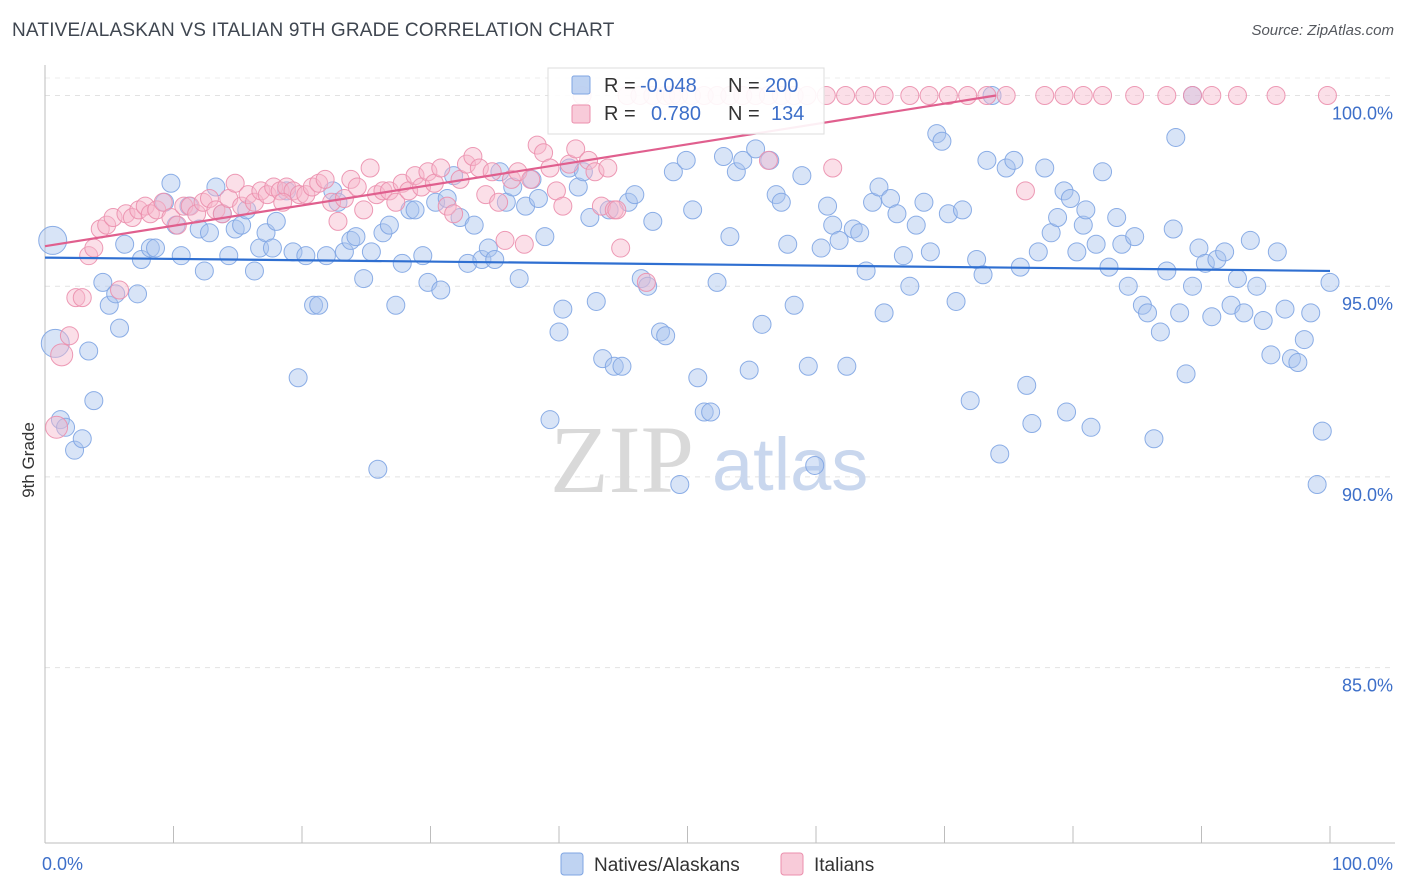 The width and height of the screenshot is (1406, 892). What do you see at coordinates (620, 114) in the screenshot?
I see `legend-r-label-italians: R =` at bounding box center [620, 114].